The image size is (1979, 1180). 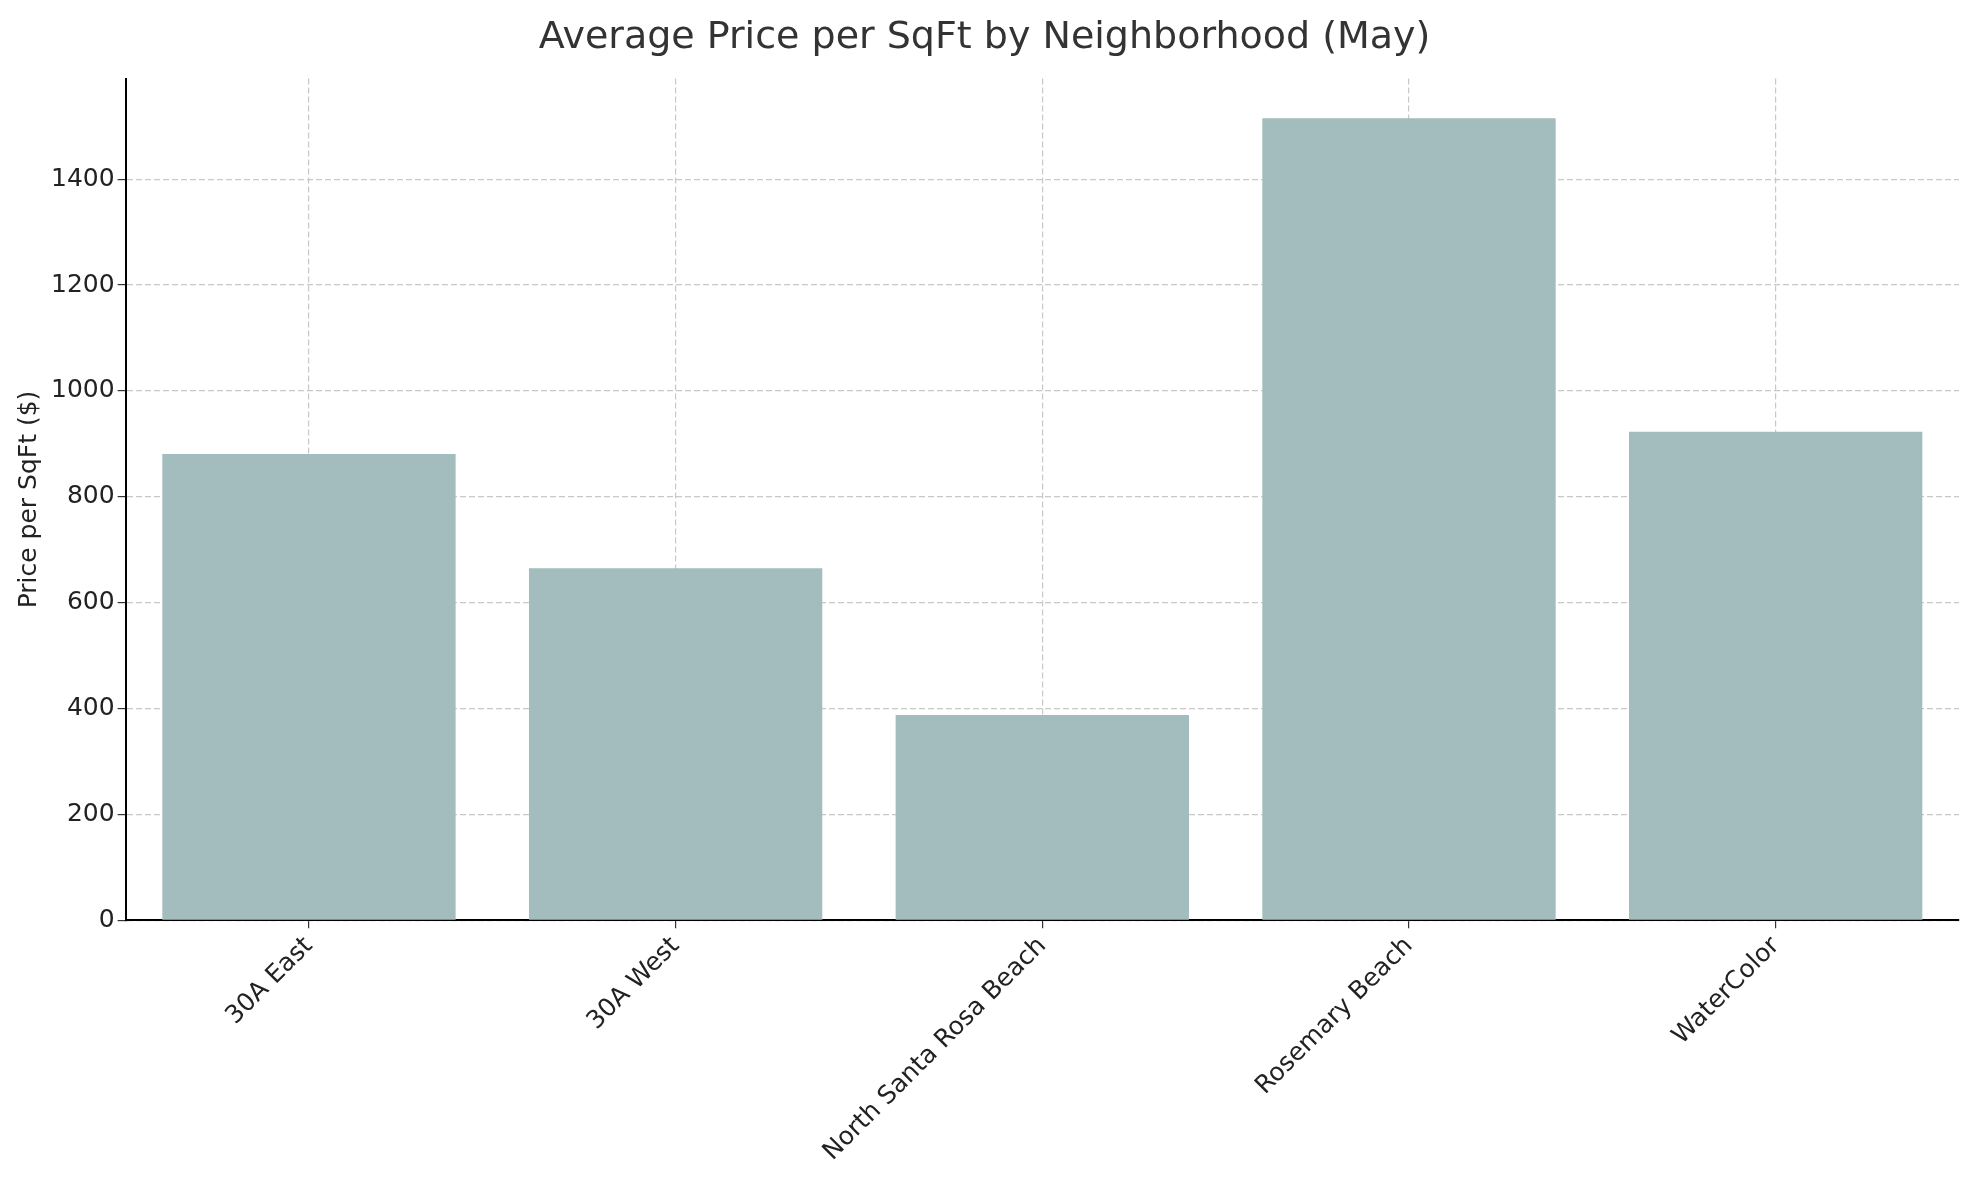 I want to click on y-tick-label: 800, so click(x=90, y=495).